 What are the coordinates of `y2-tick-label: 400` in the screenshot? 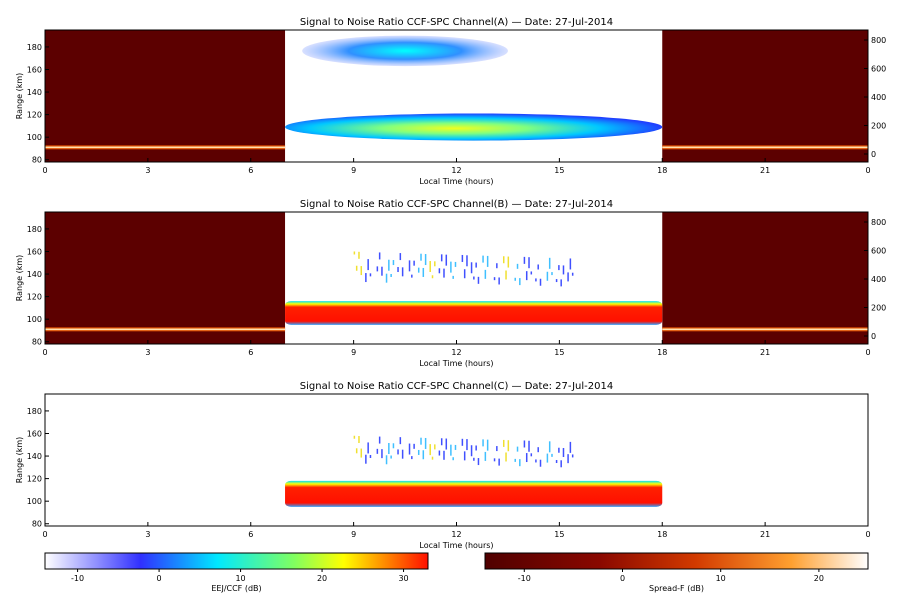 It's located at (878, 279).